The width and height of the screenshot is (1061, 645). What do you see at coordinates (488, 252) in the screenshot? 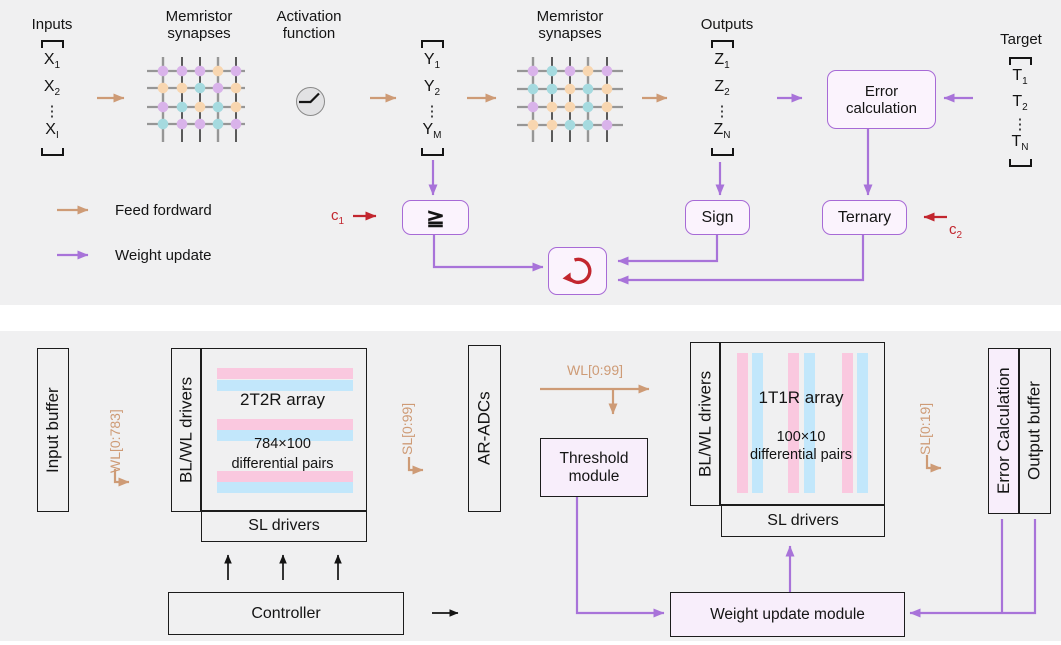
I see `threshold-to-update-arrow` at bounding box center [488, 252].